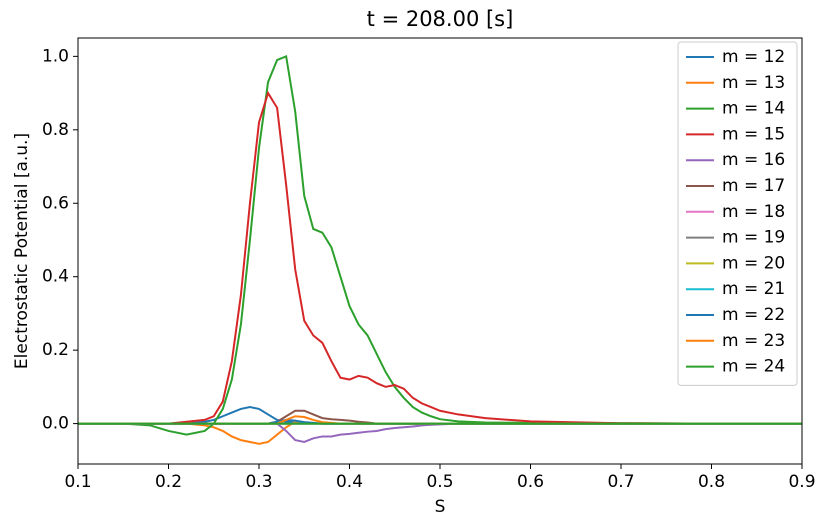 This screenshot has height=529, width=830. Describe the element at coordinates (753, 238) in the screenshot. I see `legend-label: m = 19` at that location.